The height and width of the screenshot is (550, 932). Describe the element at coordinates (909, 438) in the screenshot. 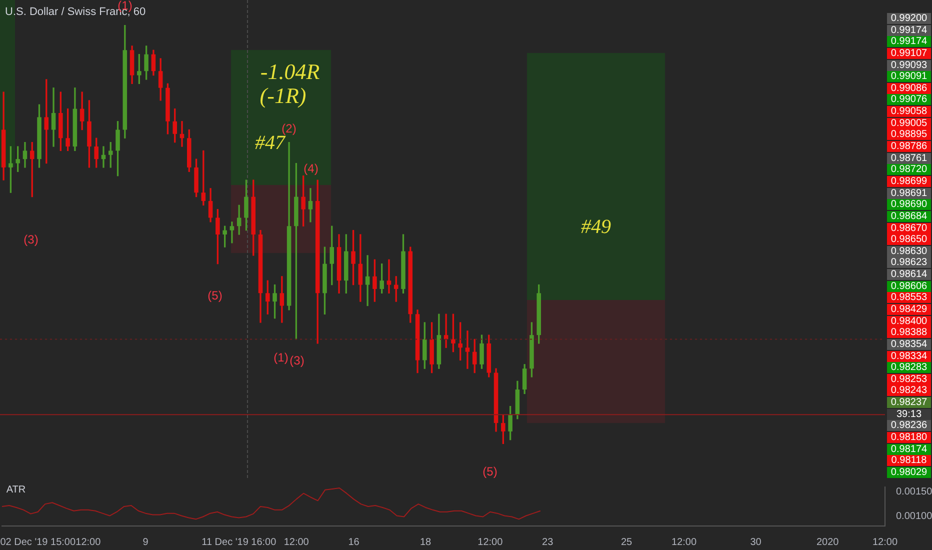

I see `text: 0.98180` at that location.